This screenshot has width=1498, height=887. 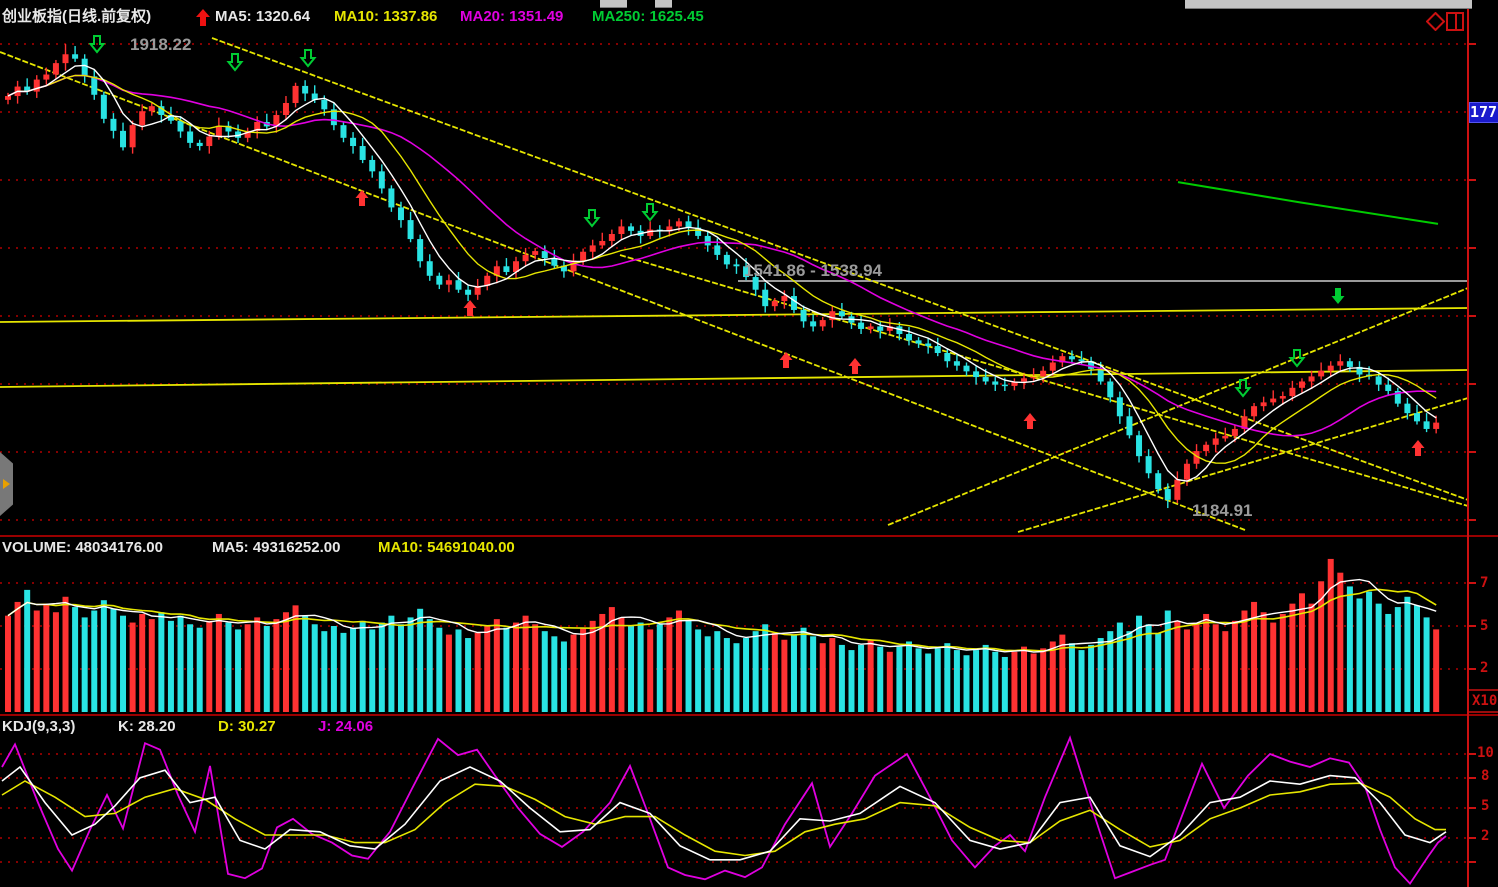 I want to click on diamond-icon, so click(x=1435, y=21).